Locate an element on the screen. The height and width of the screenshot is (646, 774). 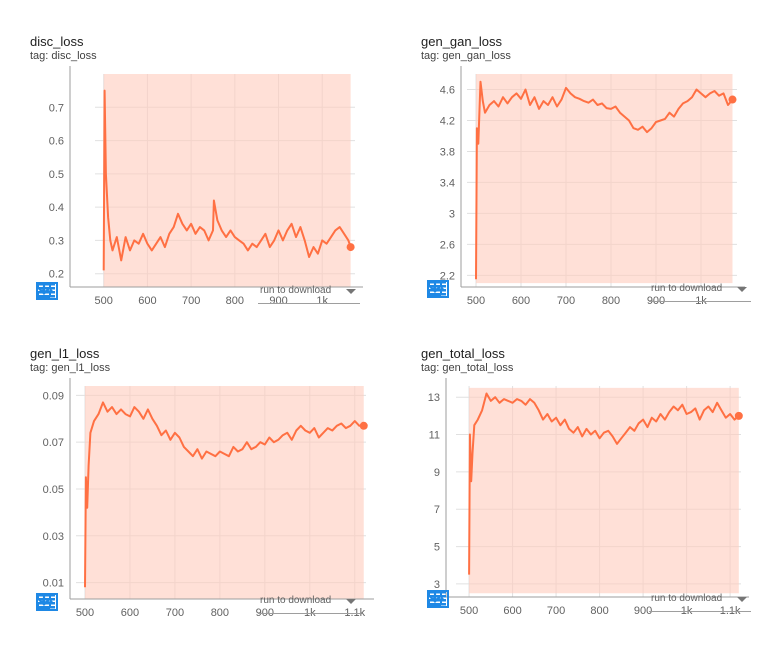
y-tick-label: 0.6 is located at coordinates (56, 142).